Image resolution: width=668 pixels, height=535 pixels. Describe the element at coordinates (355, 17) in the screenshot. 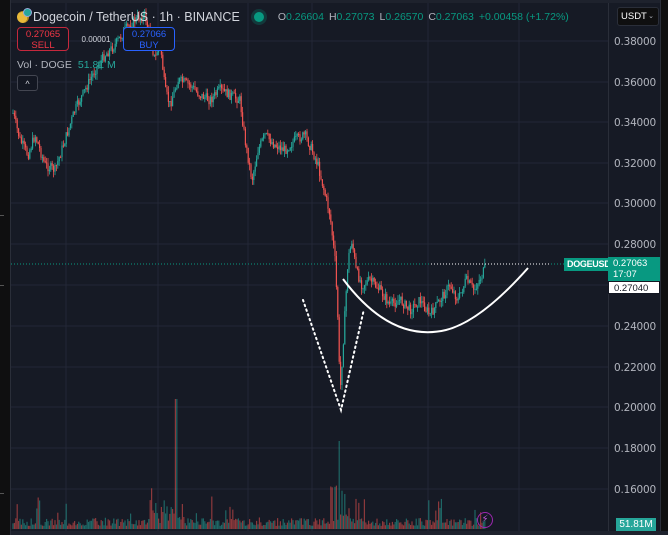

I see `high-value: 0.27073` at that location.